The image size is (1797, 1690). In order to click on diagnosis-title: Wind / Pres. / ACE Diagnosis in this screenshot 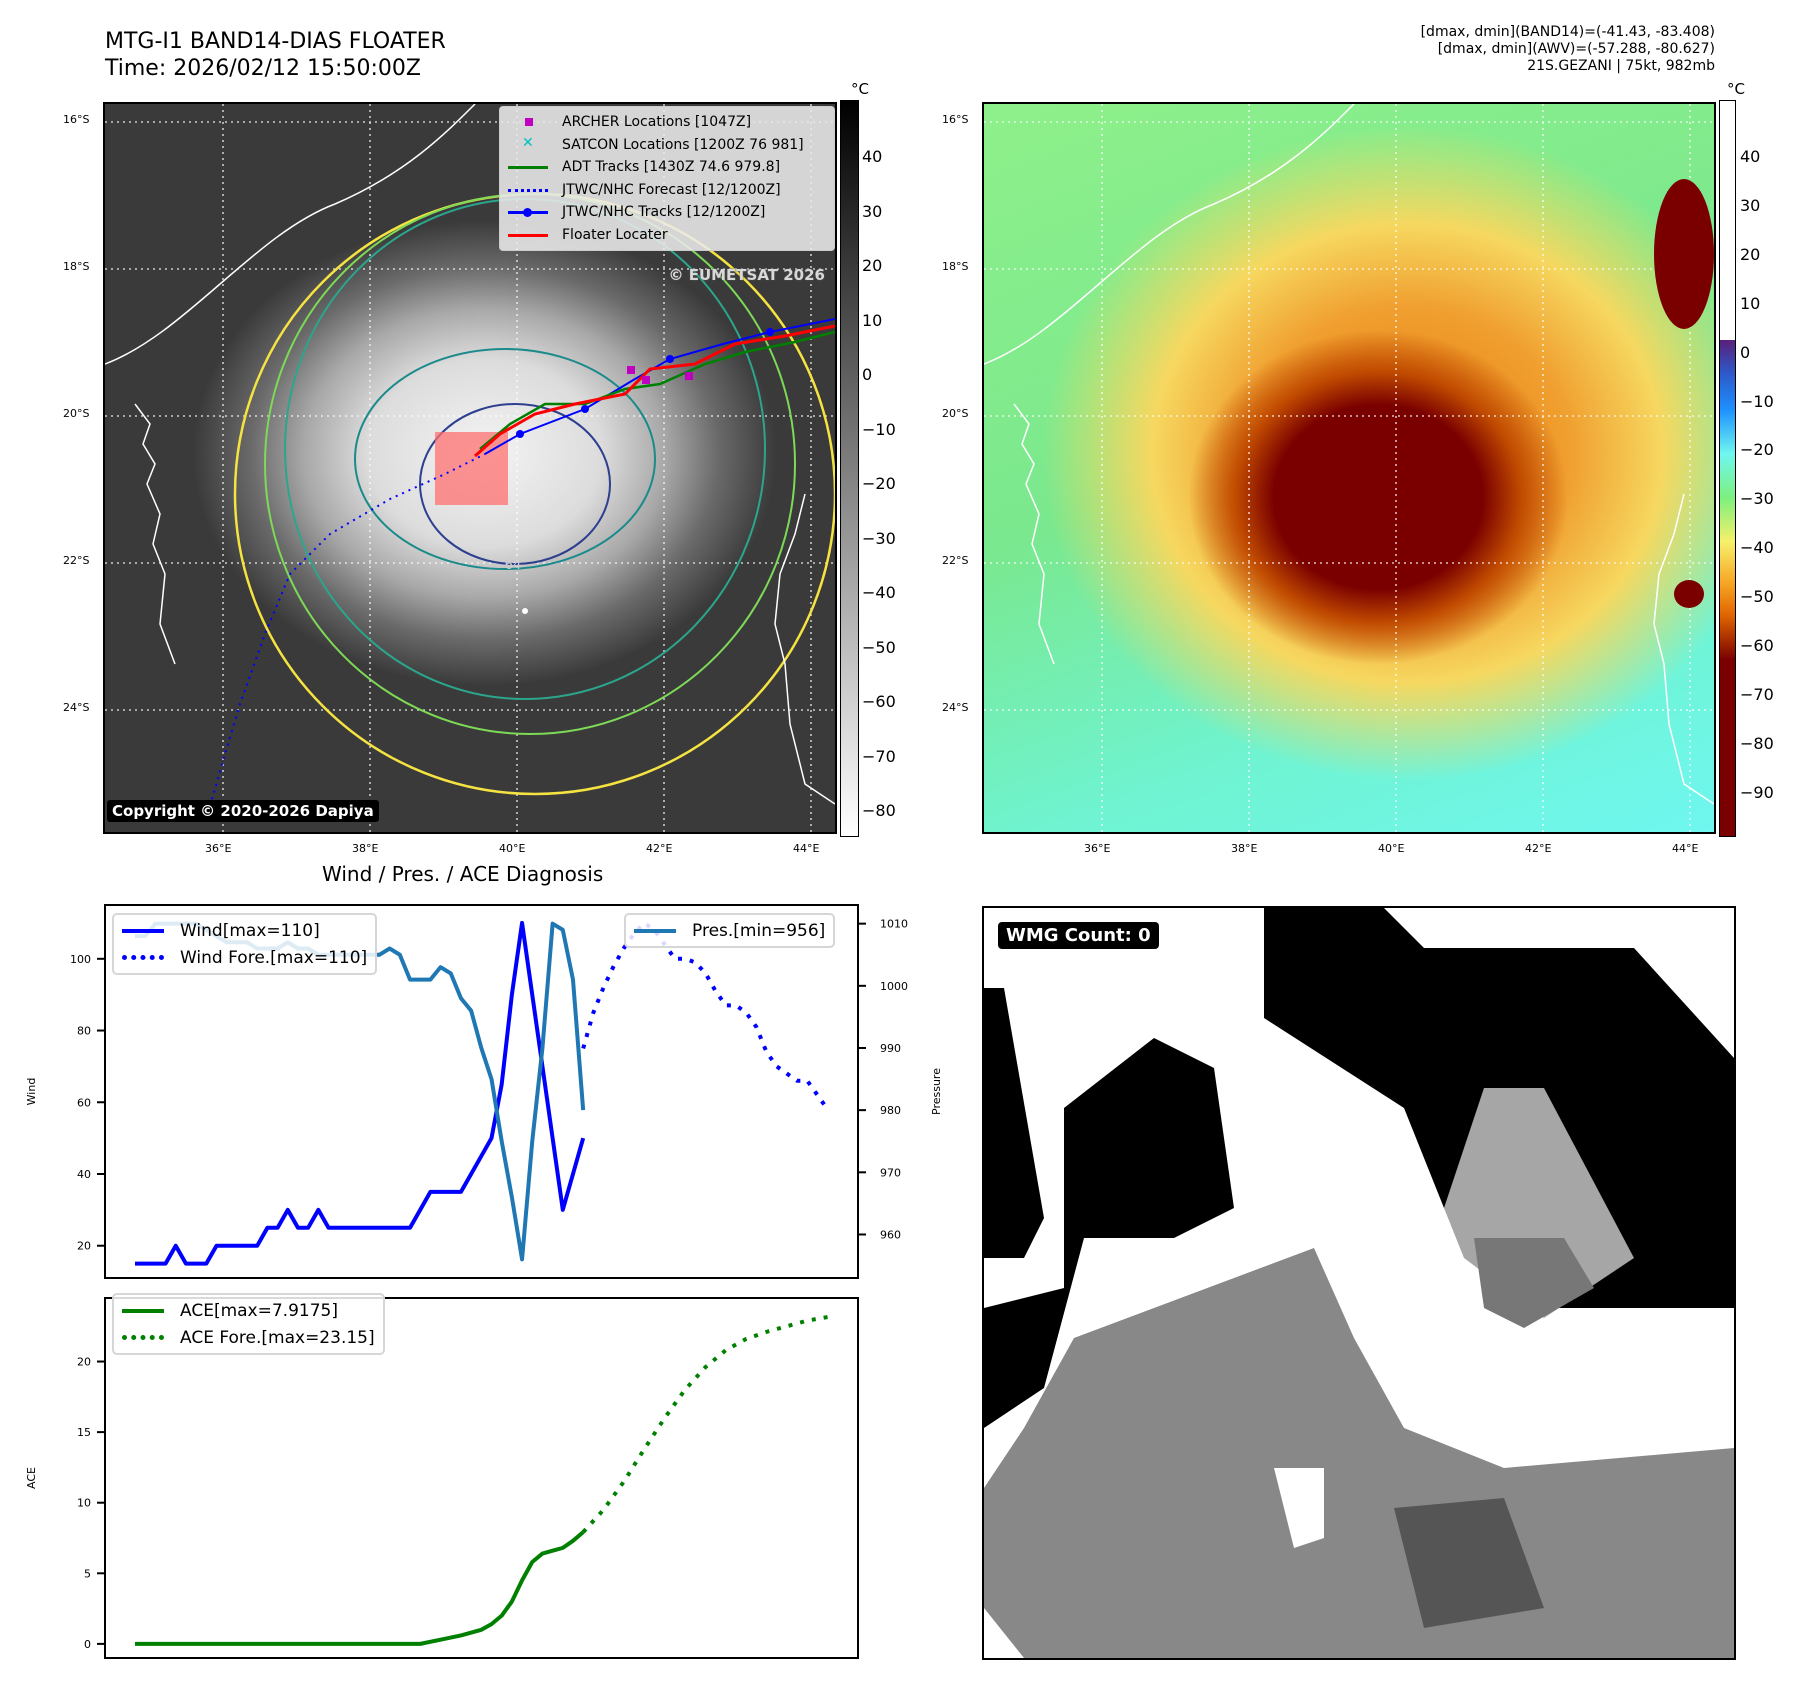, I will do `click(463, 874)`.